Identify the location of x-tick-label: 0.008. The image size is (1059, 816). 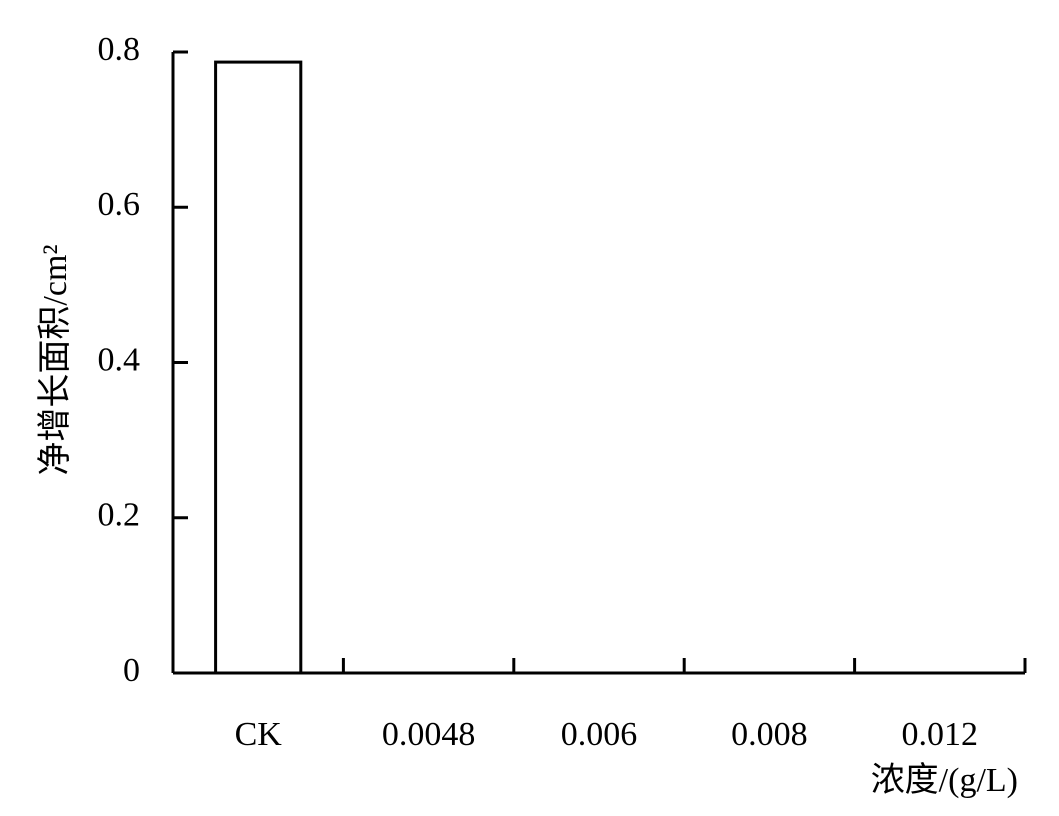
(769, 734).